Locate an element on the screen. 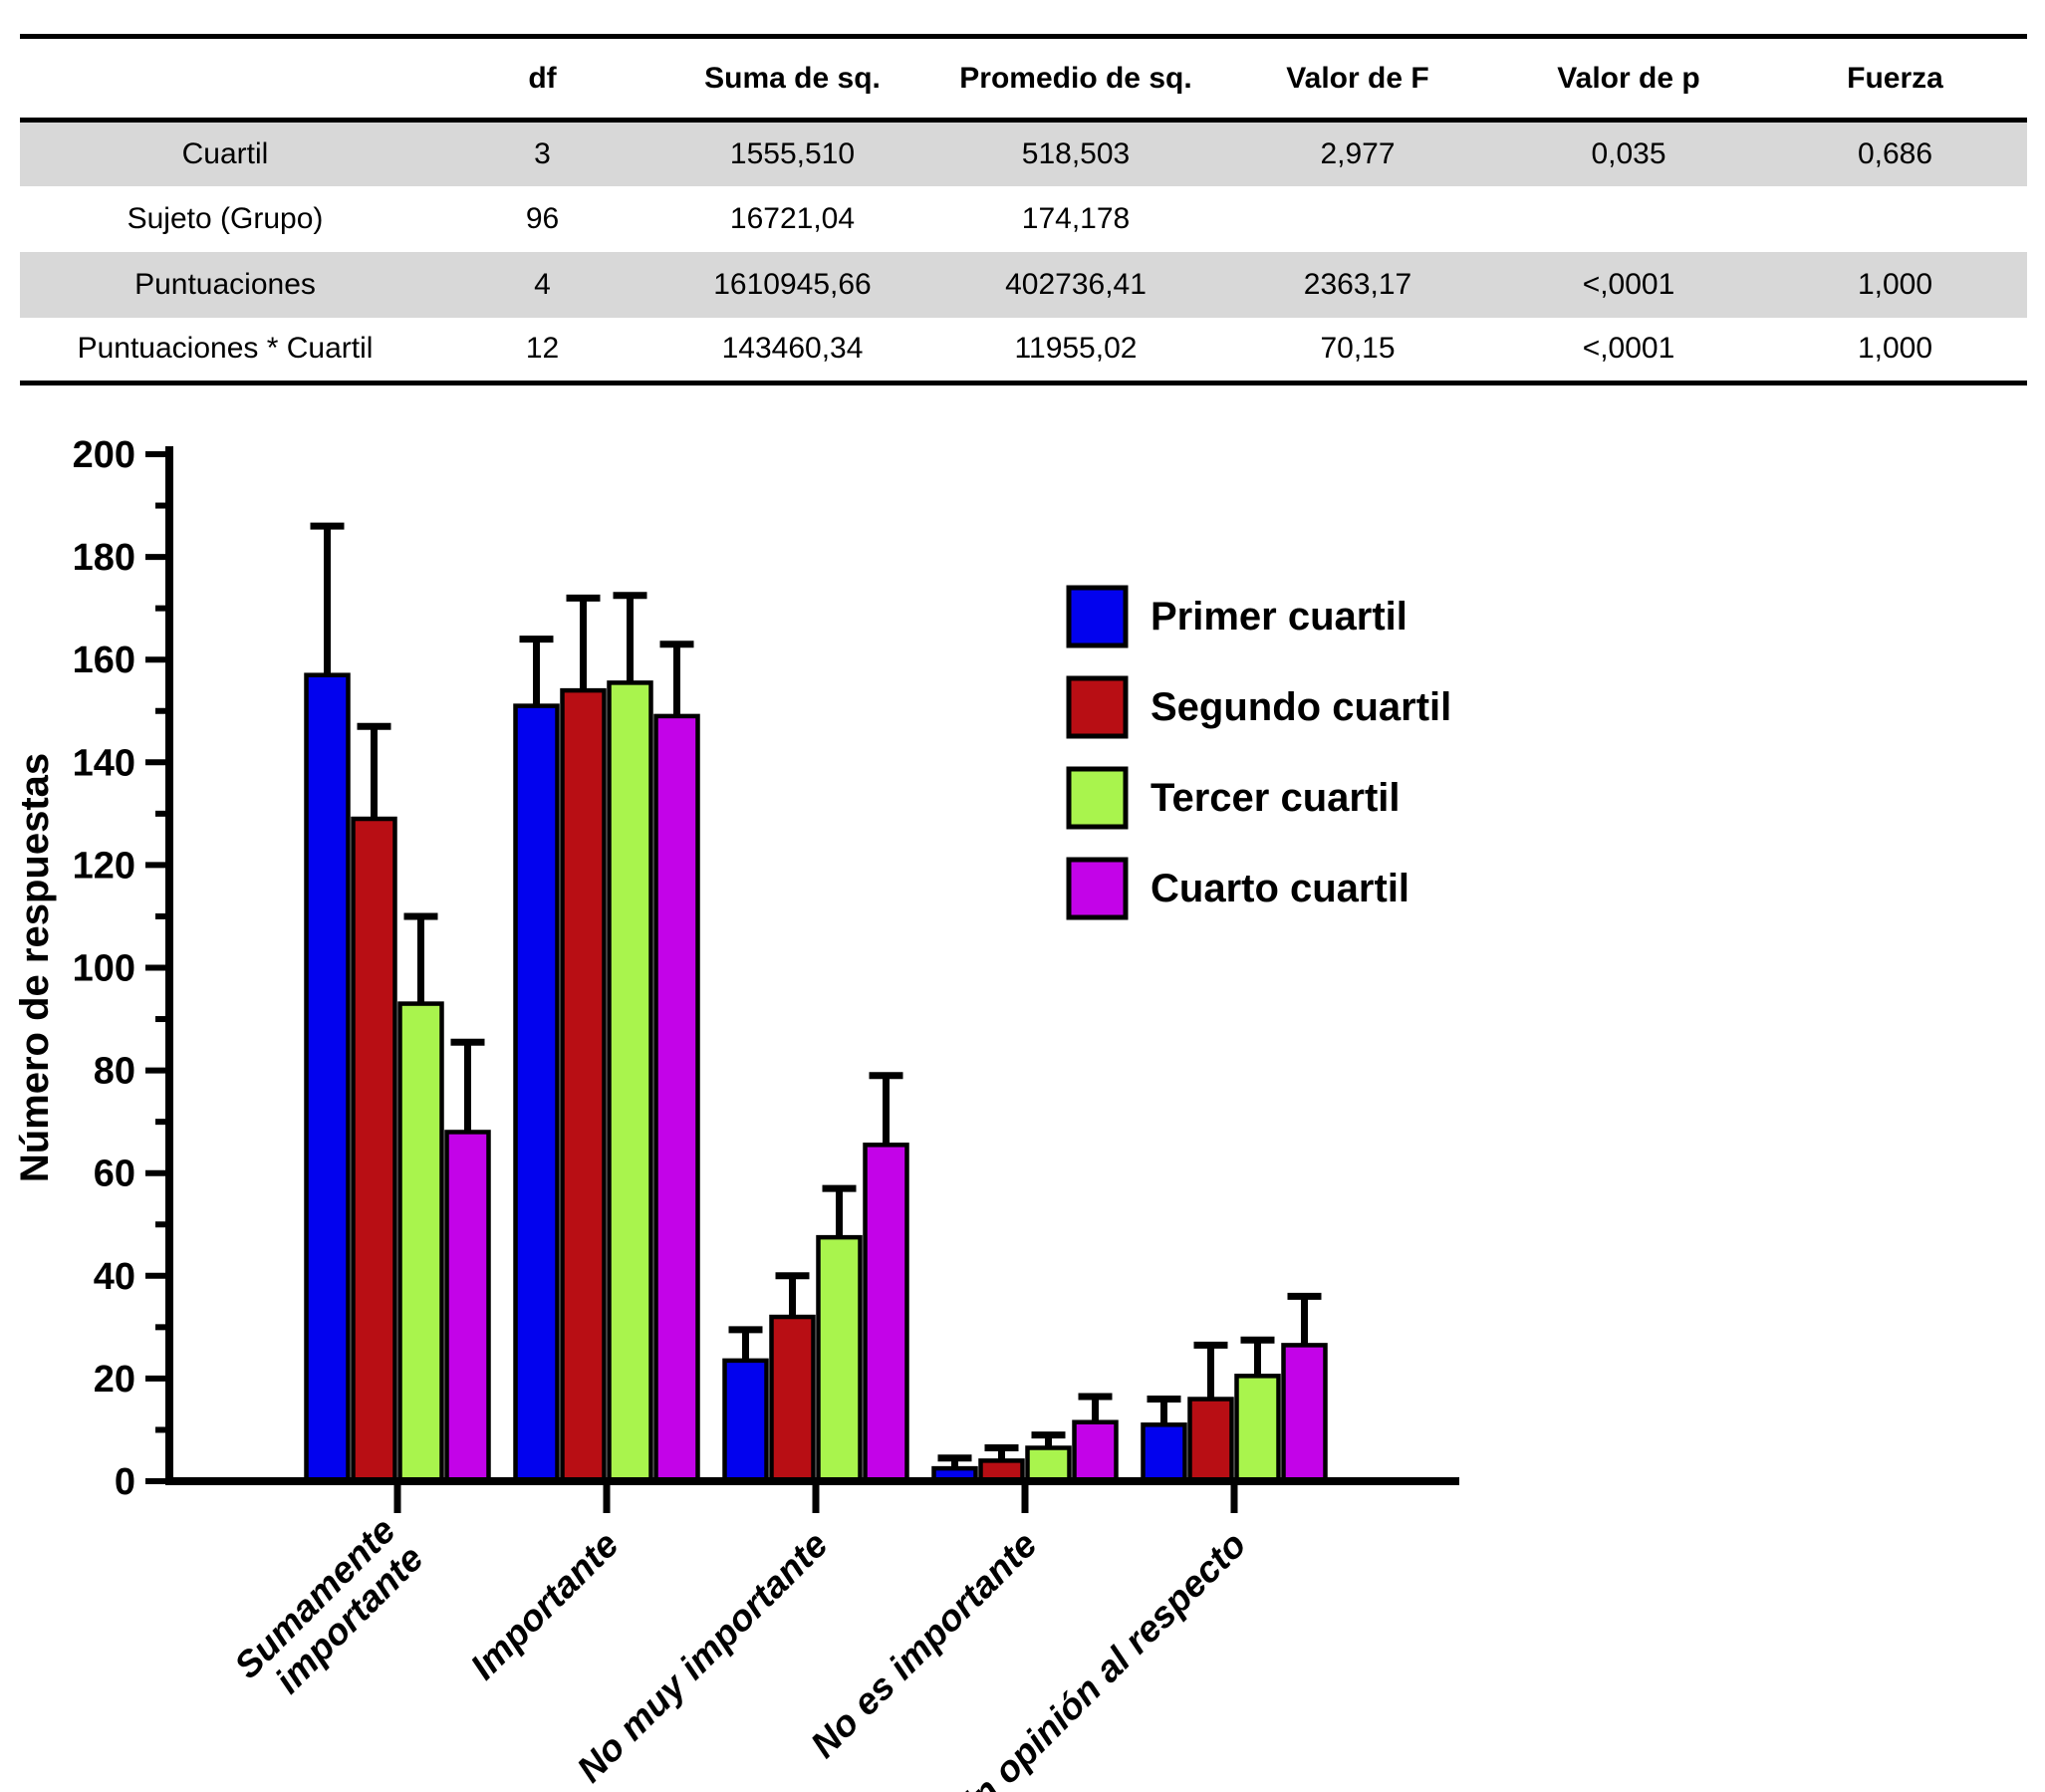 The height and width of the screenshot is (1792, 2045). column-header-promedio: Promedio de sq. is located at coordinates (1075, 79).